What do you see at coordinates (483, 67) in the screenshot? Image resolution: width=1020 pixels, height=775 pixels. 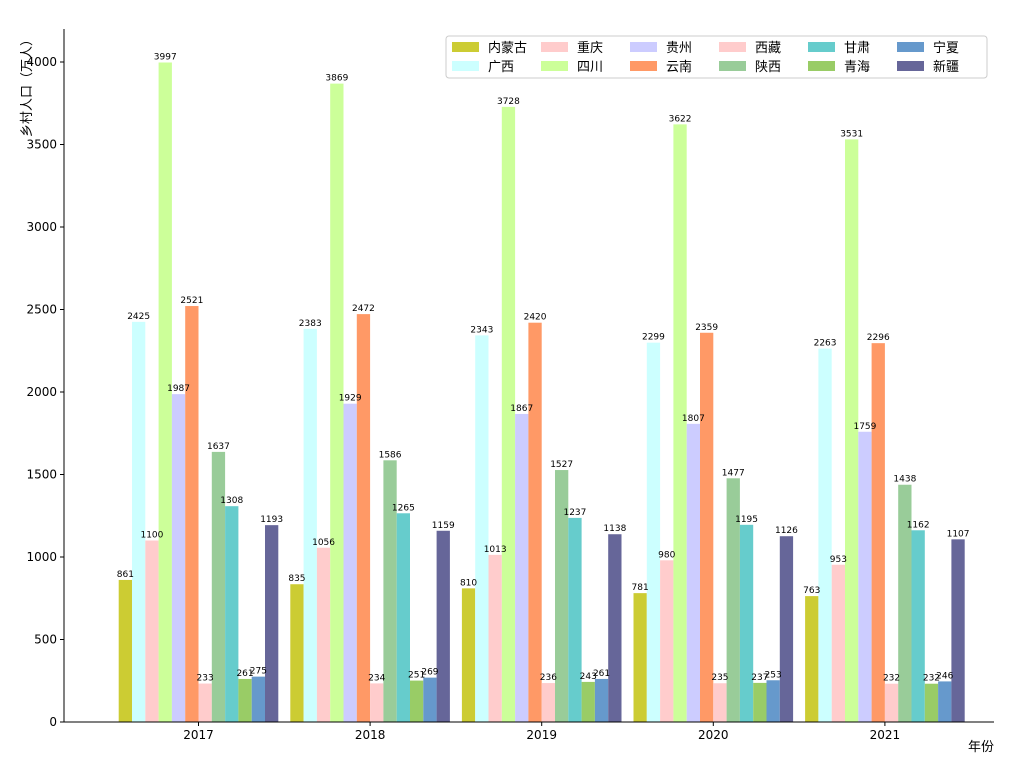 I see `legend-entry: 广西` at bounding box center [483, 67].